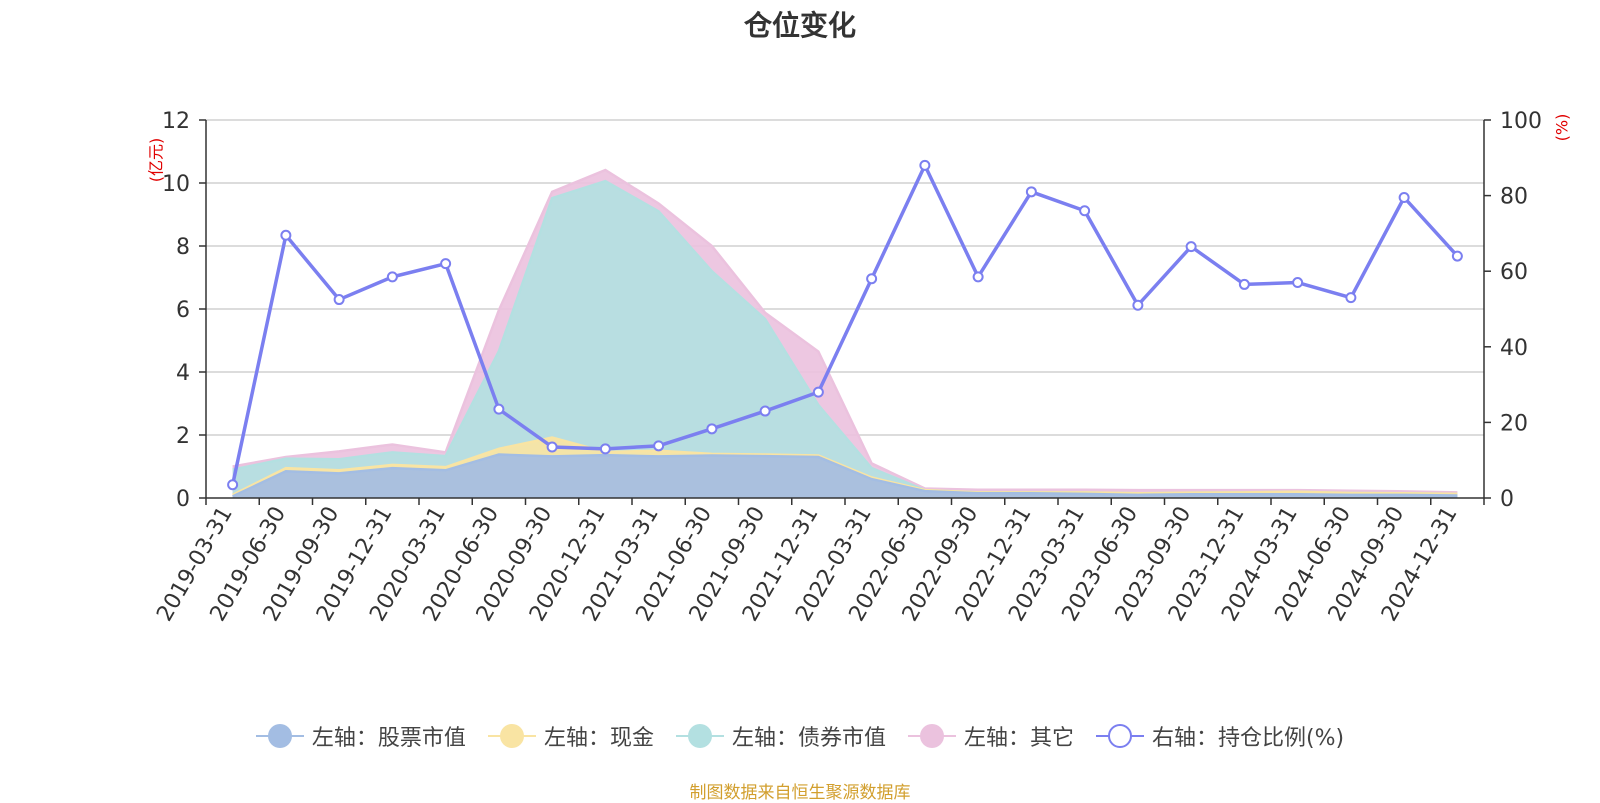 The image size is (1600, 803). Describe the element at coordinates (183, 247) in the screenshot. I see `left-tick-label: 8` at that location.